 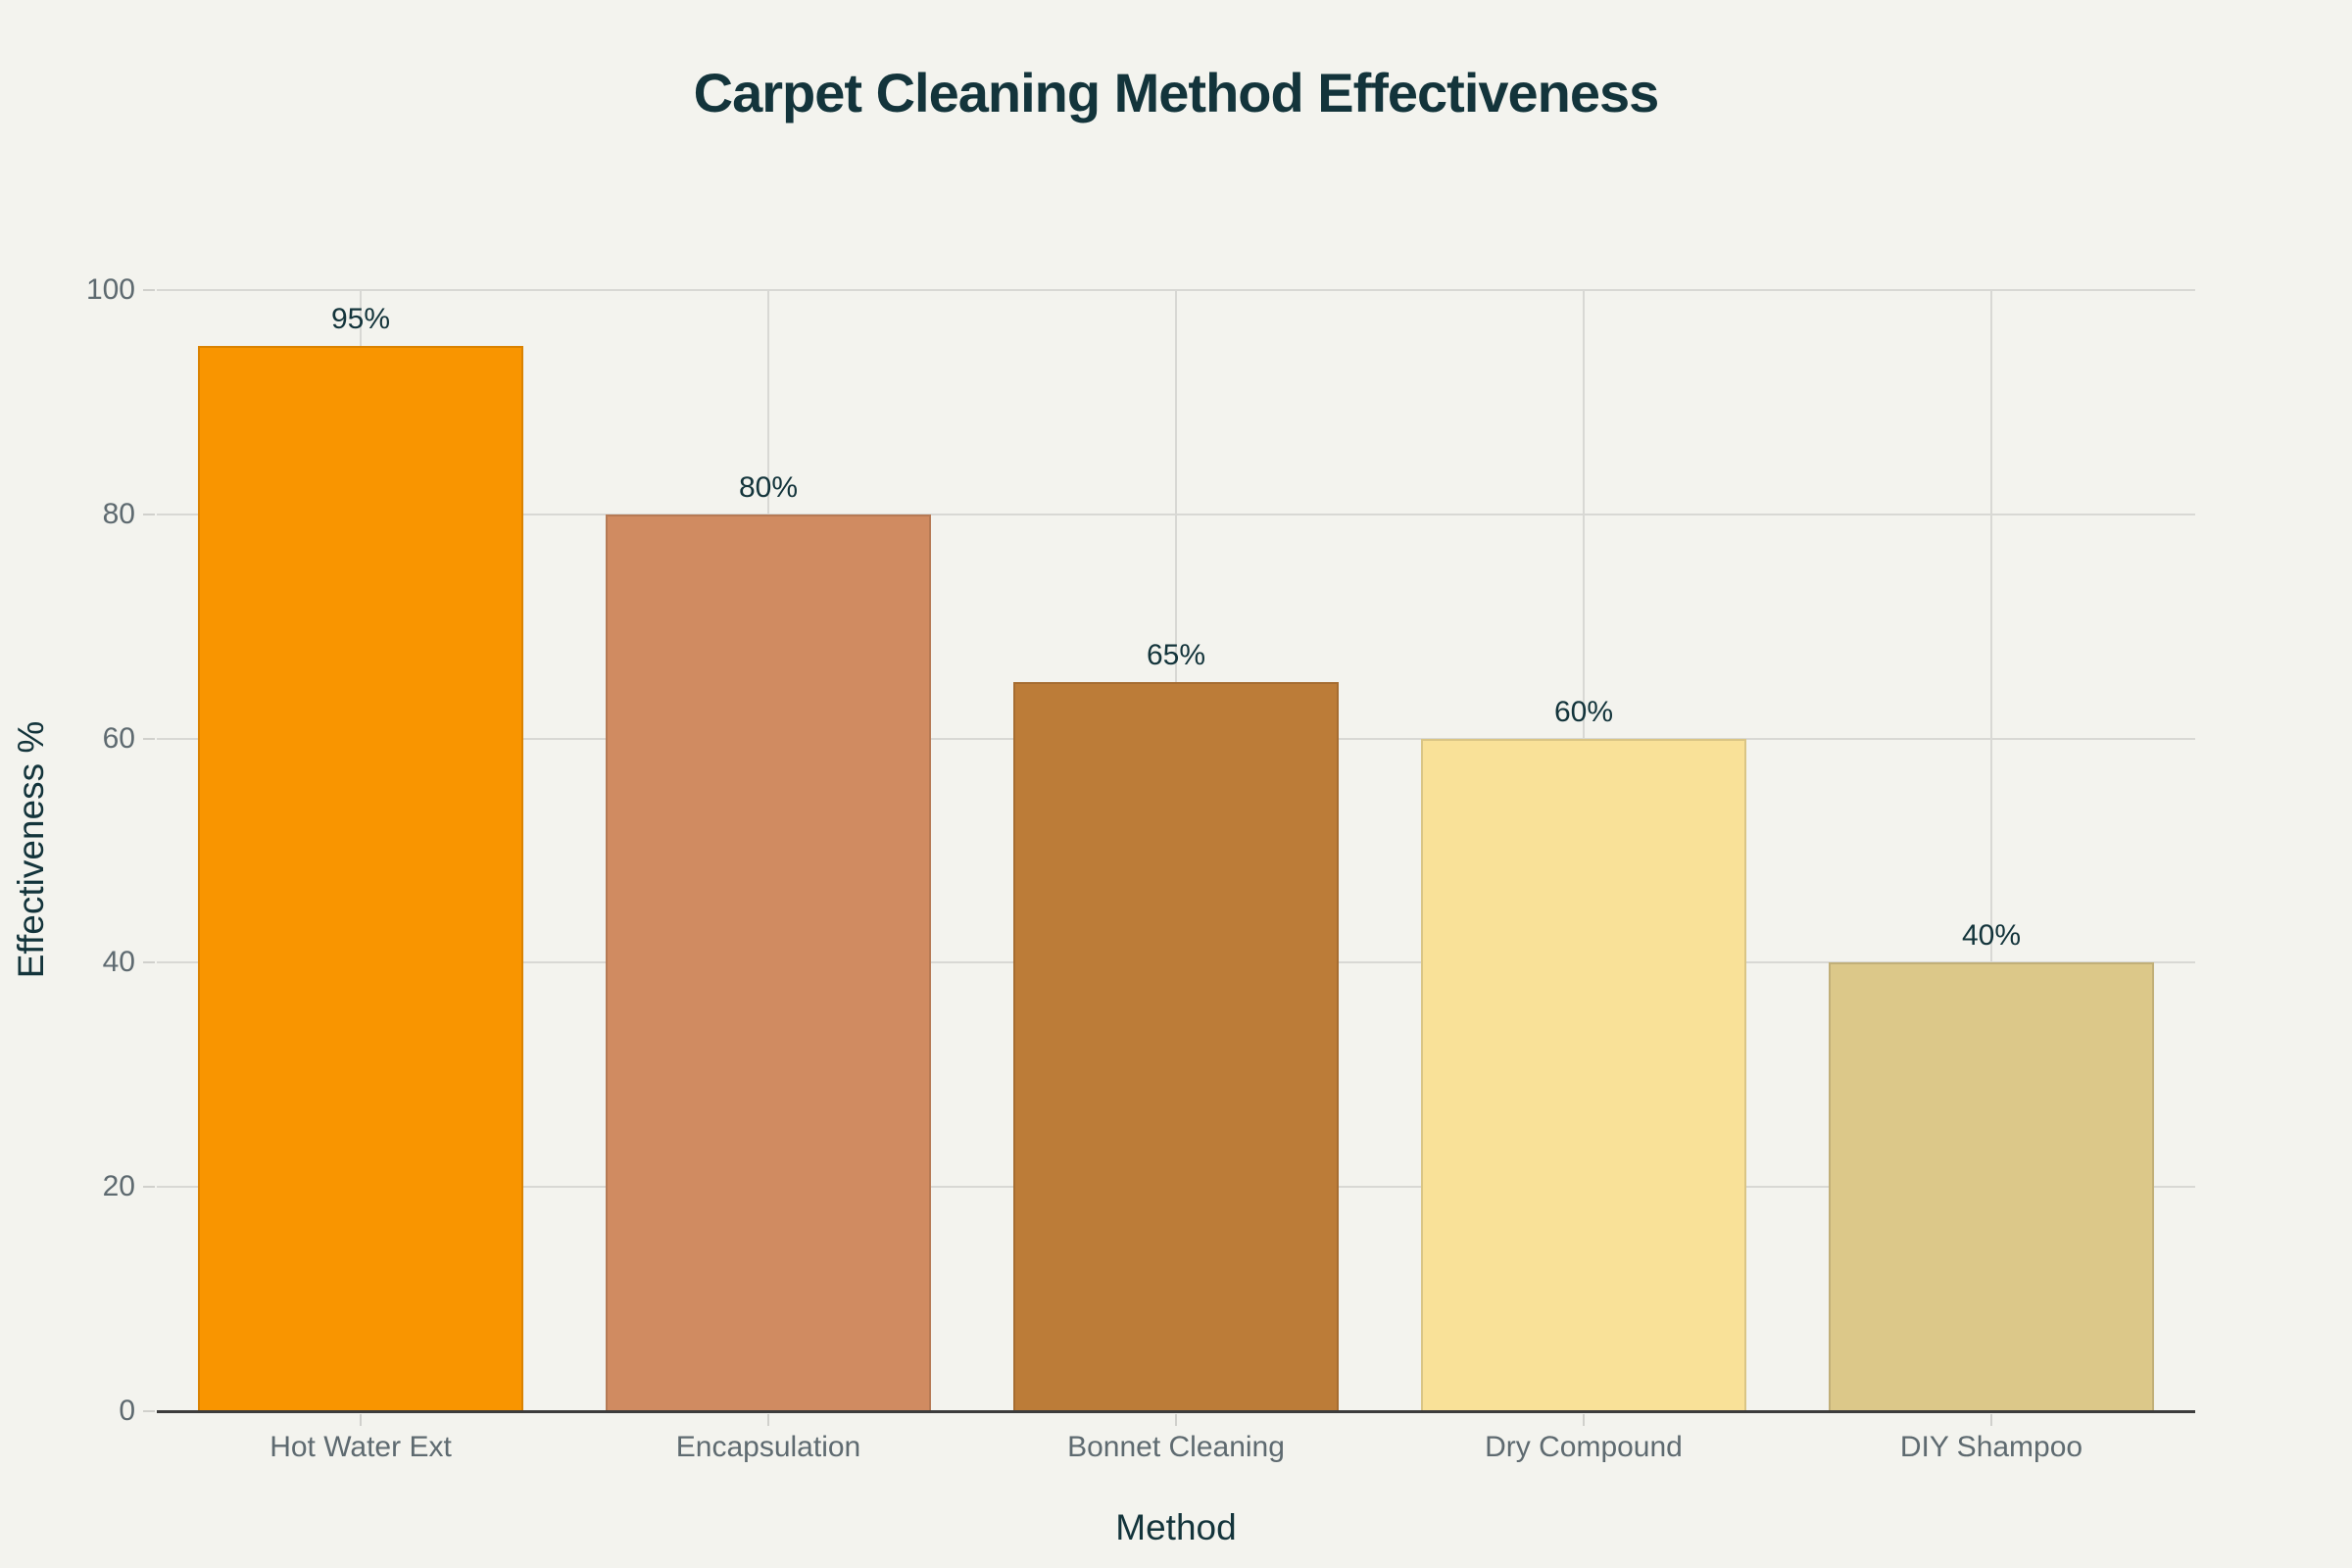 I want to click on y-axis-title: Effectiveness %, so click(x=31, y=849).